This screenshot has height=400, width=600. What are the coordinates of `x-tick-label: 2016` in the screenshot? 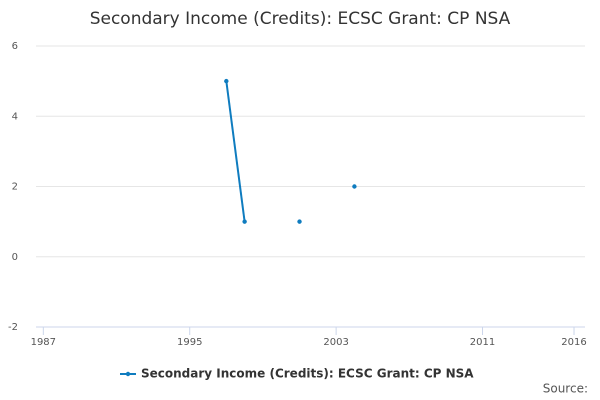 It's located at (573, 342).